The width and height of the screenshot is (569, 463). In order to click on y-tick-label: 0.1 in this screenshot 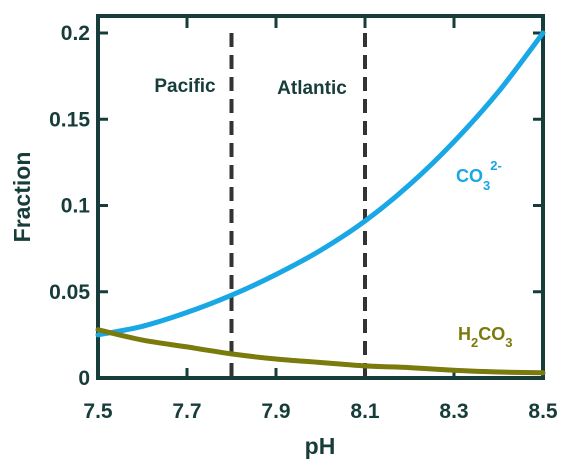, I will do `click(76, 206)`.